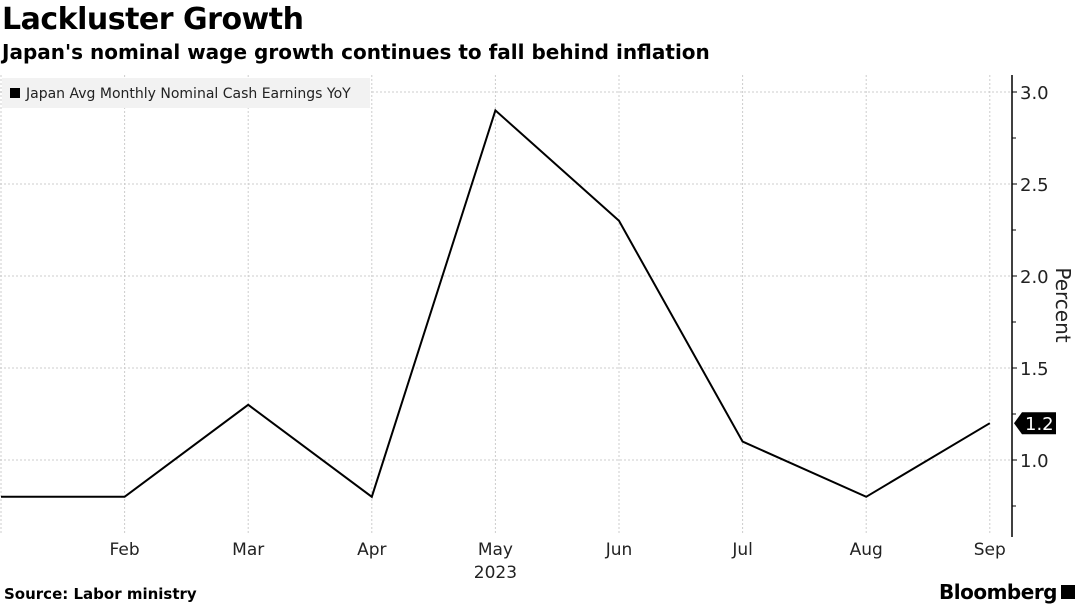 Image resolution: width=1079 pixels, height=606 pixels. Describe the element at coordinates (100, 594) in the screenshot. I see `source-note: Source: Labor ministry` at that location.